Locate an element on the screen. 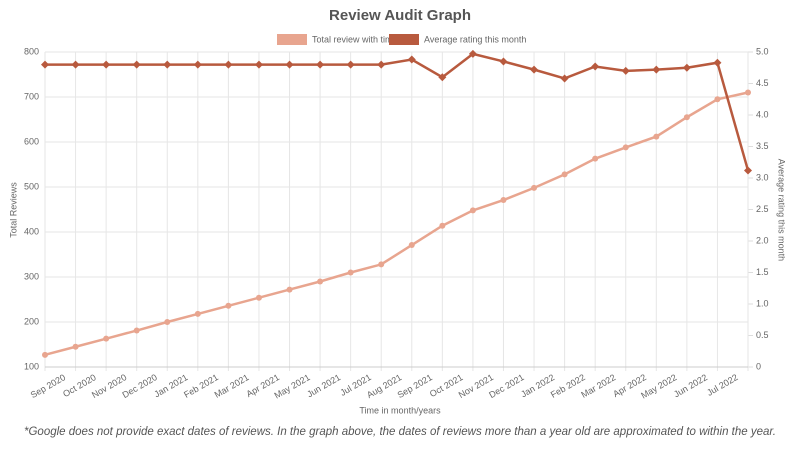 The image size is (800, 464). y-tick-label: 500 is located at coordinates (31, 186).